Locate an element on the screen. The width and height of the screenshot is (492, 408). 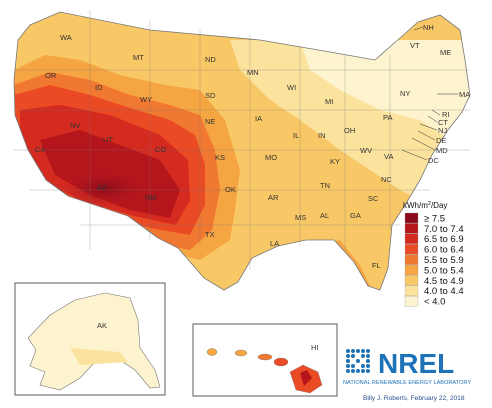
state-label-ar: AR is located at coordinates (273, 197).